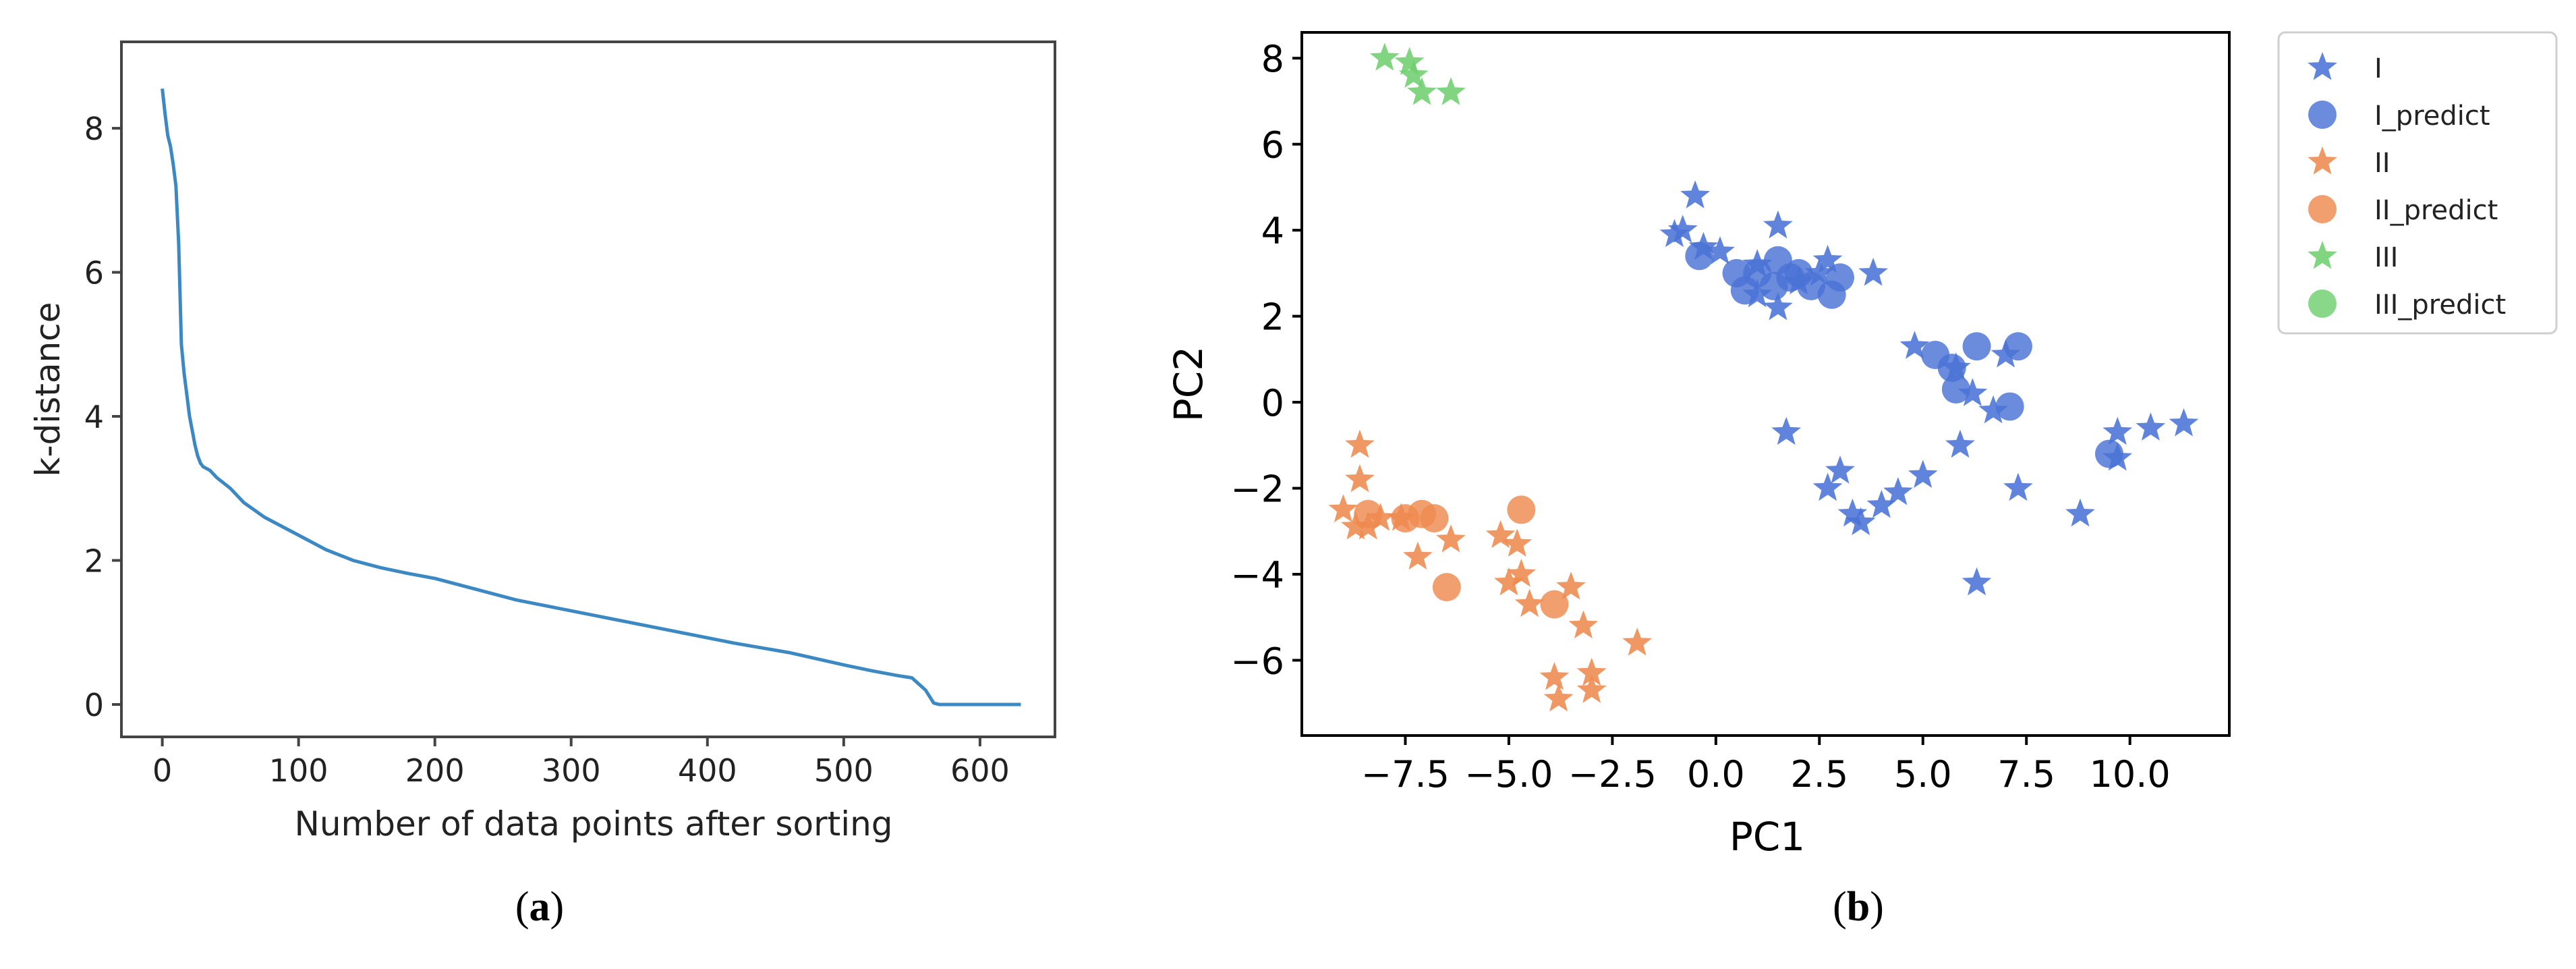 This screenshot has width=2576, height=969. What do you see at coordinates (571, 771) in the screenshot?
I see `plot-a-xtick-label: 300` at bounding box center [571, 771].